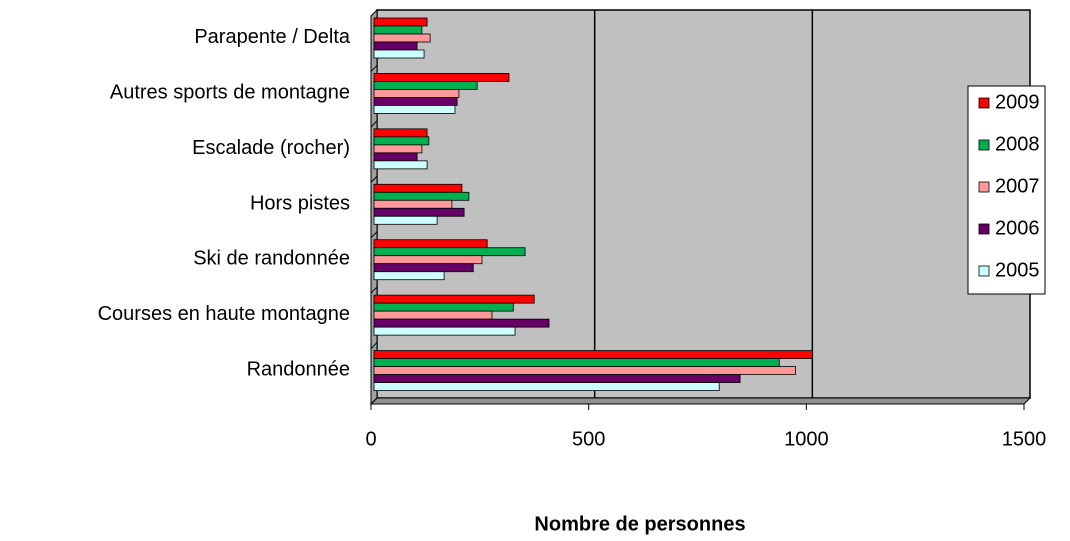 Image resolution: width=1070 pixels, height=541 pixels. Describe the element at coordinates (1017, 186) in the screenshot. I see `legend-label: 2007` at that location.